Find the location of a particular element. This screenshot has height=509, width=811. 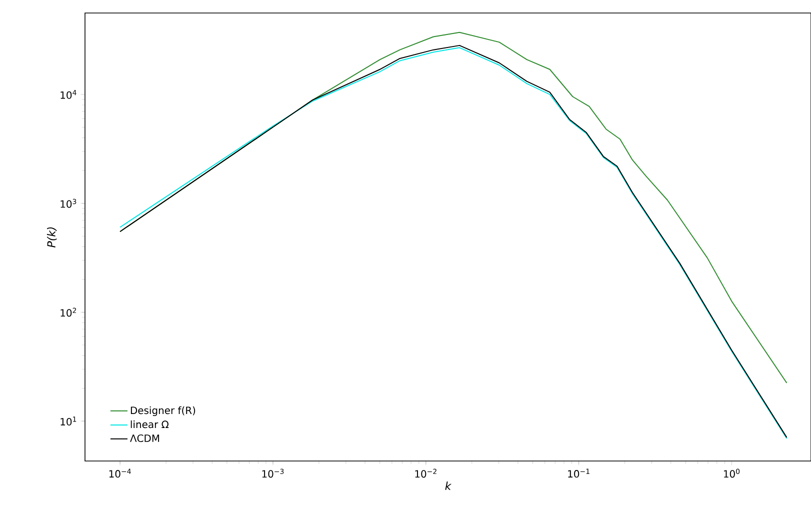

y-axis-title: P(k) is located at coordinates (51, 237).